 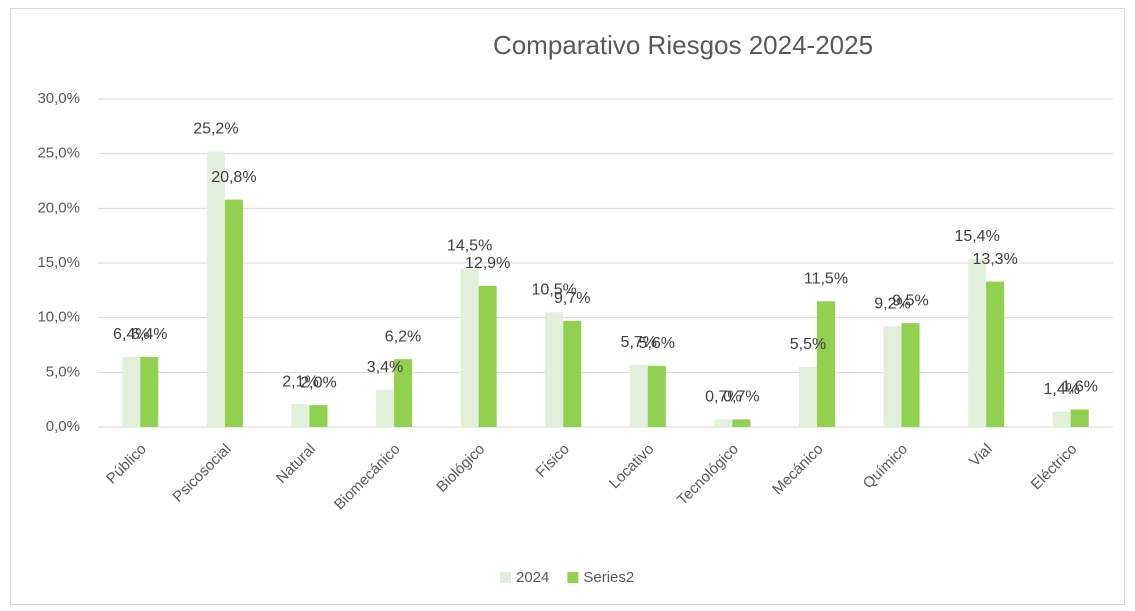 What do you see at coordinates (58, 207) in the screenshot?
I see `y-tick-label: 20,0%` at bounding box center [58, 207].